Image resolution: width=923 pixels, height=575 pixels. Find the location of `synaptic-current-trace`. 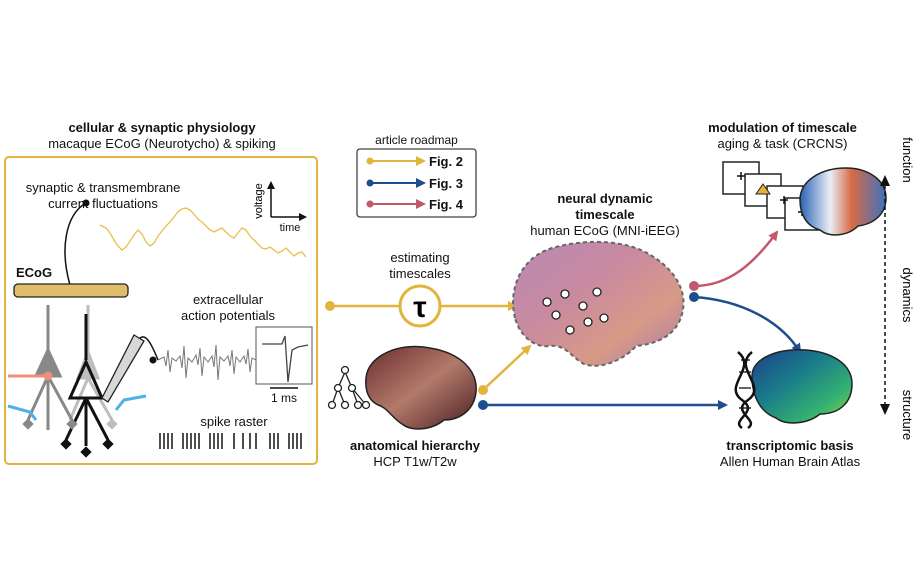

synaptic-current-trace is located at coordinates (203, 232).